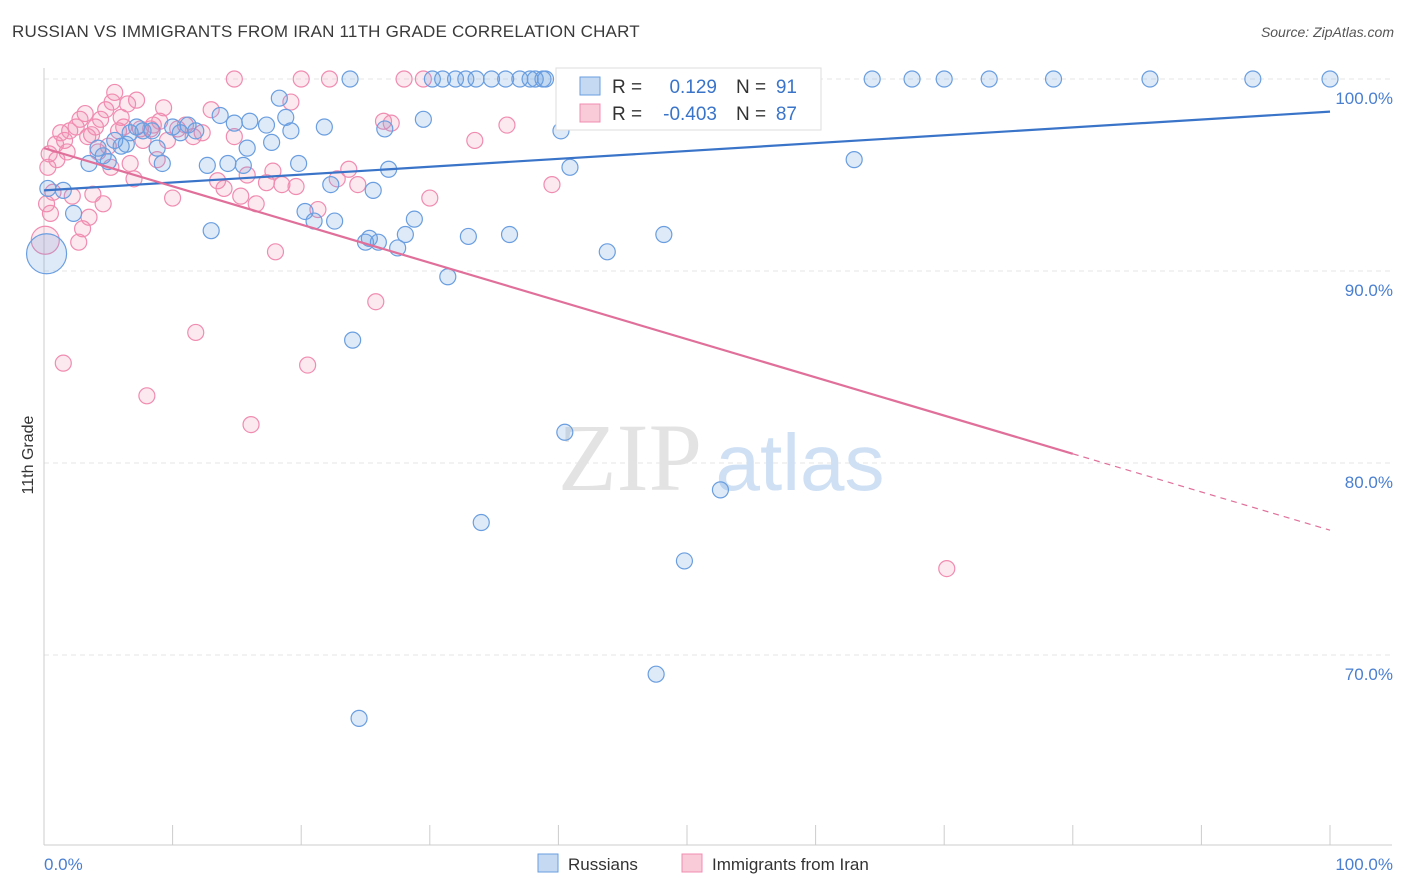 The width and height of the screenshot is (1406, 892). Describe the element at coordinates (800, 462) in the screenshot. I see `watermark-atlas: atlas` at that location.